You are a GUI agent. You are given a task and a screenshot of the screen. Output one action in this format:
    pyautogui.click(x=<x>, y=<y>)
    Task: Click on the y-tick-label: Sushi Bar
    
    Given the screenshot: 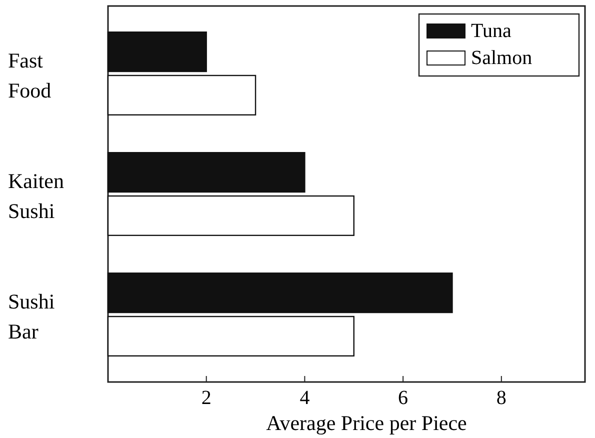 What is the action you would take?
    pyautogui.click(x=31, y=317)
    